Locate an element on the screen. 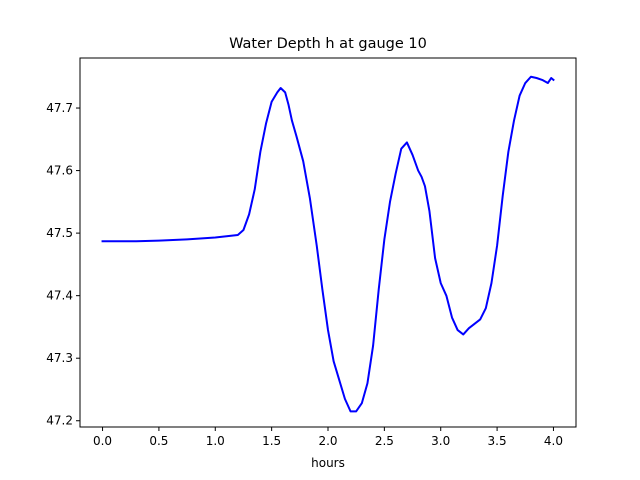 This screenshot has height=480, width=640. x-tick-label: 1.0 is located at coordinates (215, 441).